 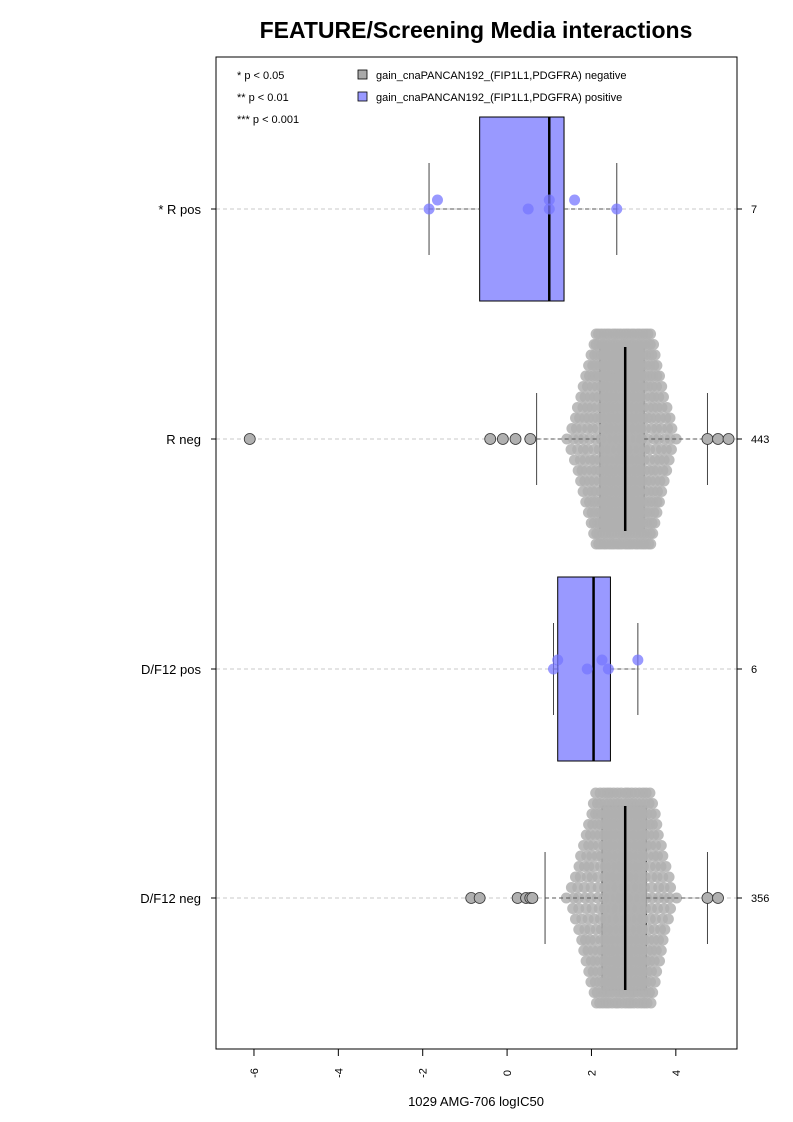 I want to click on x-tick-label: -4, so click(x=339, y=1073).